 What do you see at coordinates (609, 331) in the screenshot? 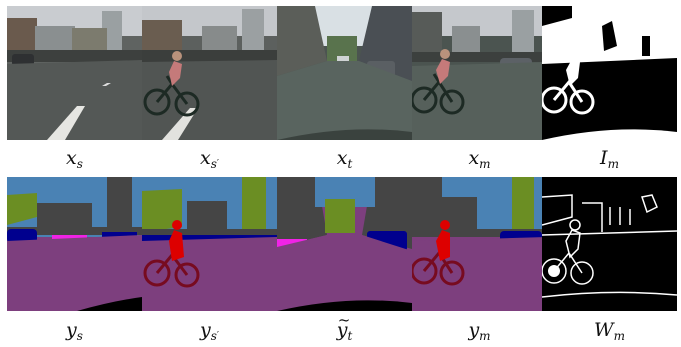
I see `caption-w-m: Wm` at bounding box center [609, 331].